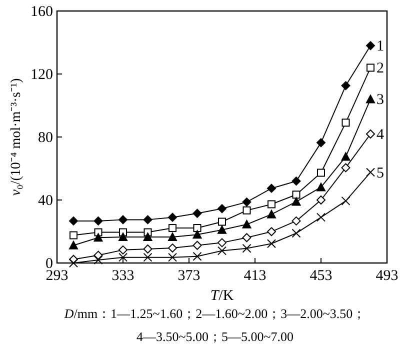  What do you see at coordinates (380, 100) in the screenshot?
I see `series-label: 3` at bounding box center [380, 100].